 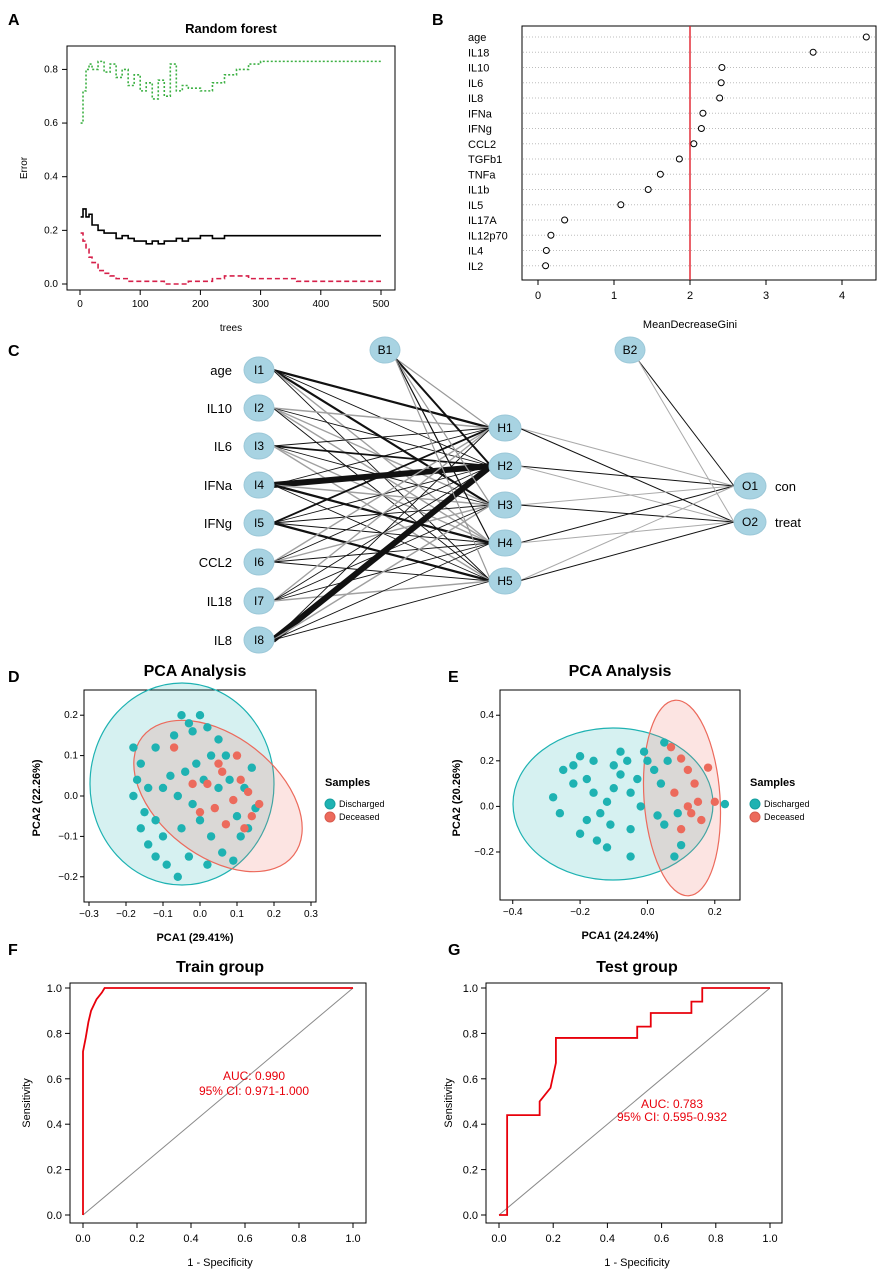 What do you see at coordinates (478, 69) in the screenshot?
I see `variable-label: IL10` at bounding box center [478, 69].